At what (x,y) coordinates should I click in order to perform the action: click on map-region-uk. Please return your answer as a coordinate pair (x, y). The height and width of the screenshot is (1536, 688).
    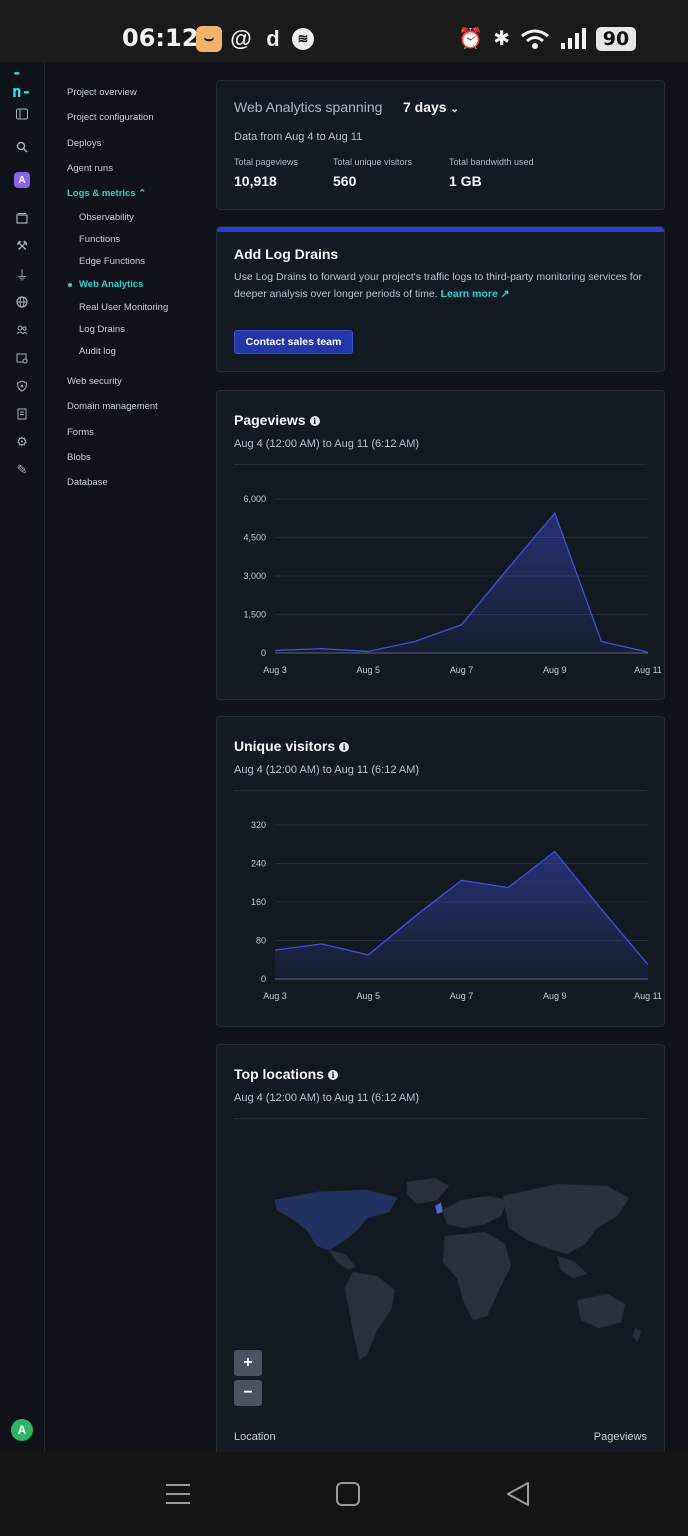
    Looking at the image, I should click on (439, 1208).